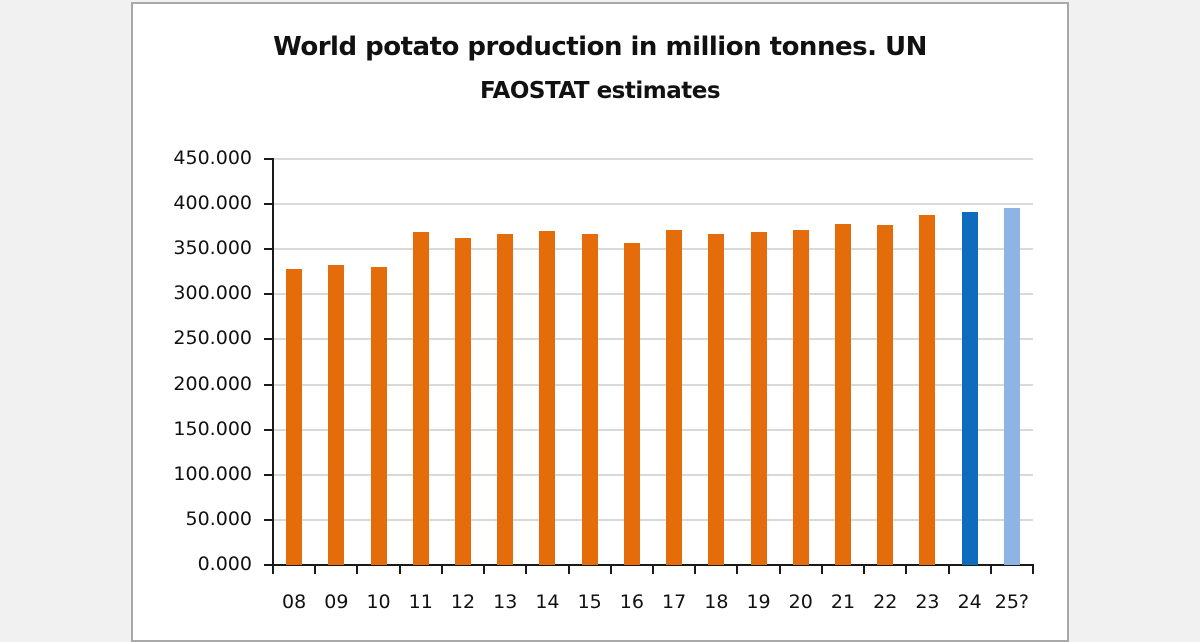 This screenshot has width=1200, height=642. I want to click on x-tick-label: 11, so click(420, 602).